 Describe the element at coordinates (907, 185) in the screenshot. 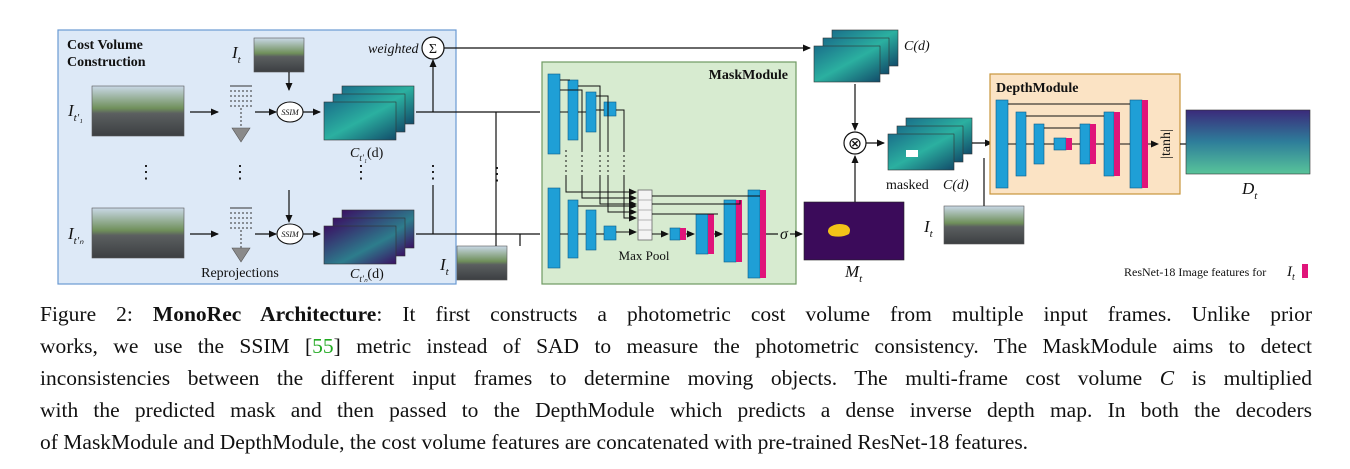

I see `masked-label: masked` at that location.